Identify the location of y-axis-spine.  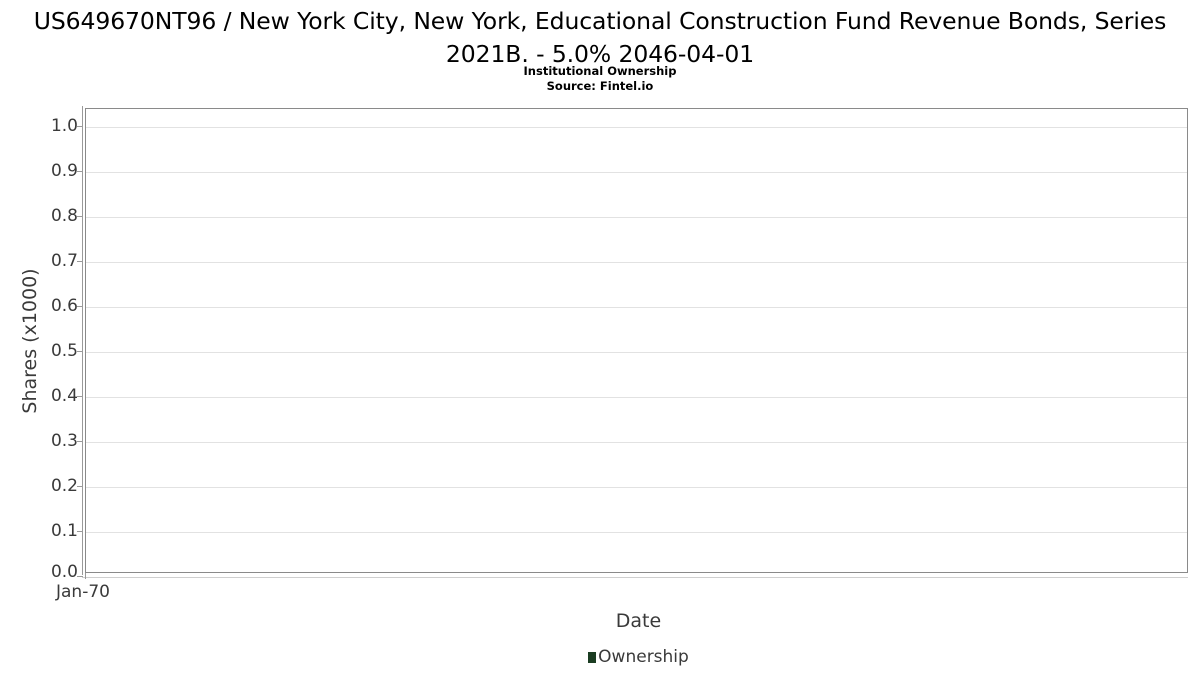
(82, 340).